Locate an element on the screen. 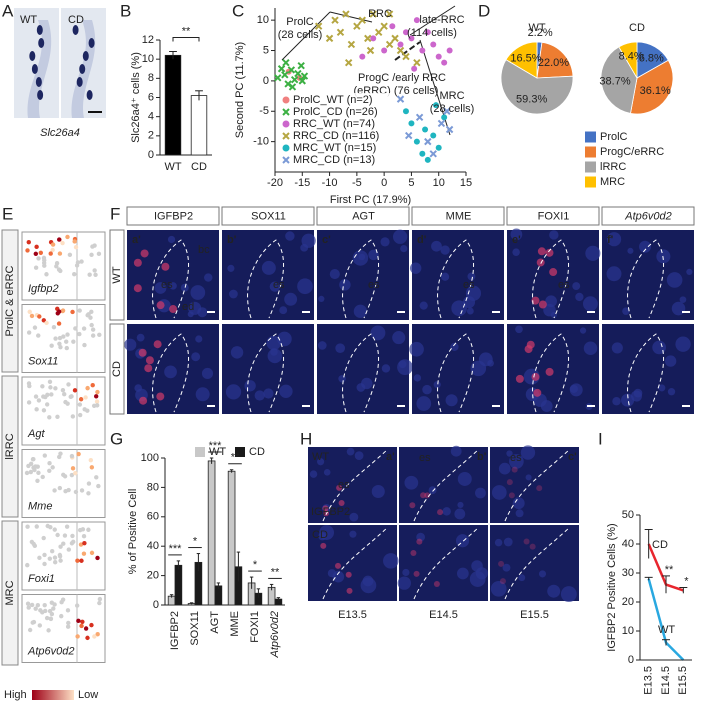 The image size is (701, 707). value-label: 22.0% is located at coordinates (553, 63).